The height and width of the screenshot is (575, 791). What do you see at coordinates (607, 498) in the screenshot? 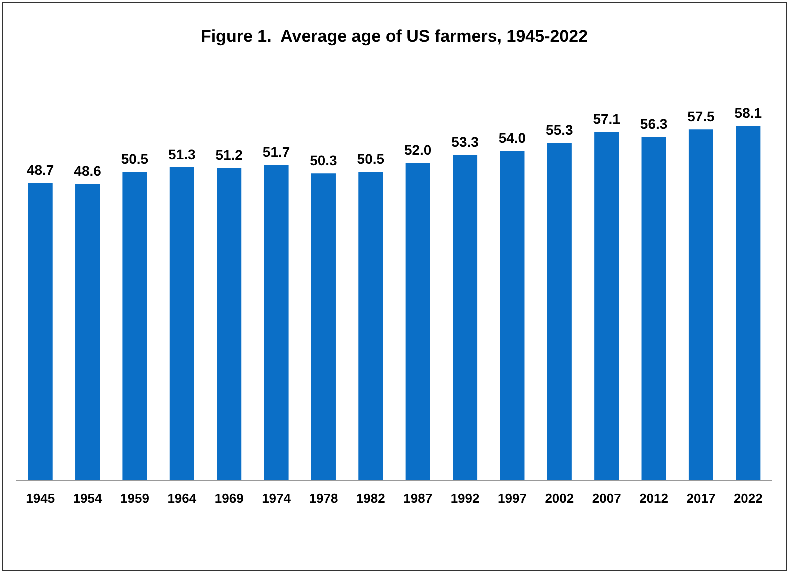
I see `x-tick-label: 2007` at bounding box center [607, 498].